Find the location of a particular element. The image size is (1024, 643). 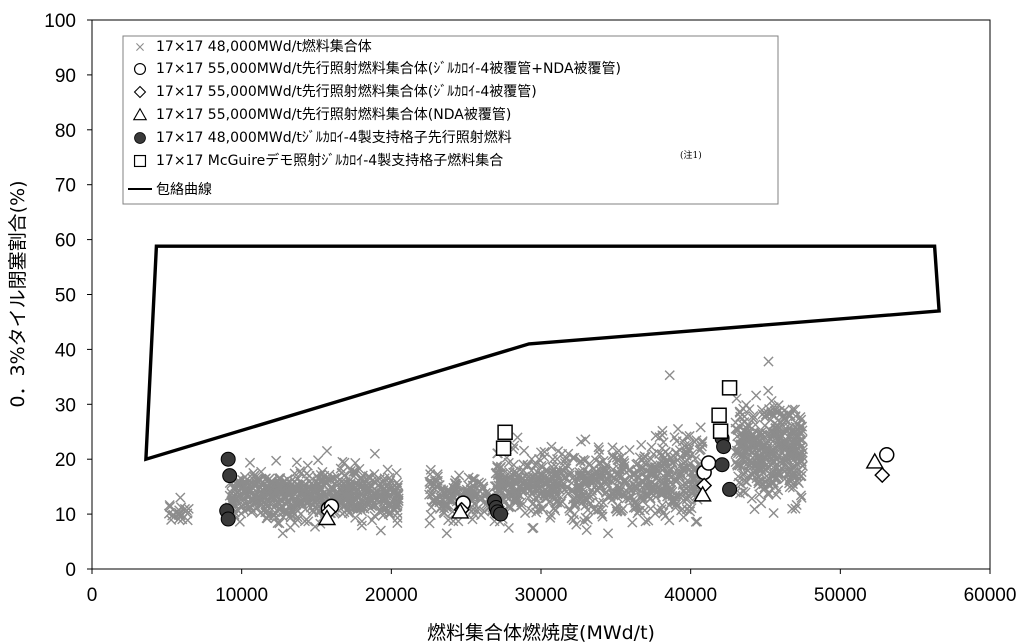

x-tick-label: 30000 is located at coordinates (541, 595).